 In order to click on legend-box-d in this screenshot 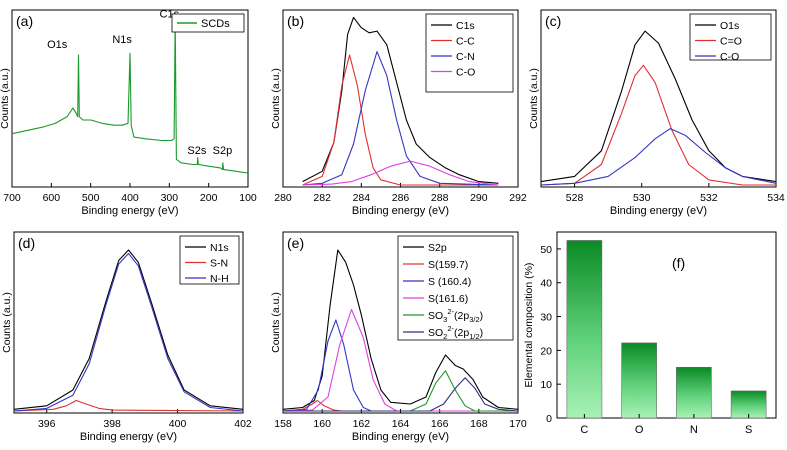, I will do `click(209, 260)`.